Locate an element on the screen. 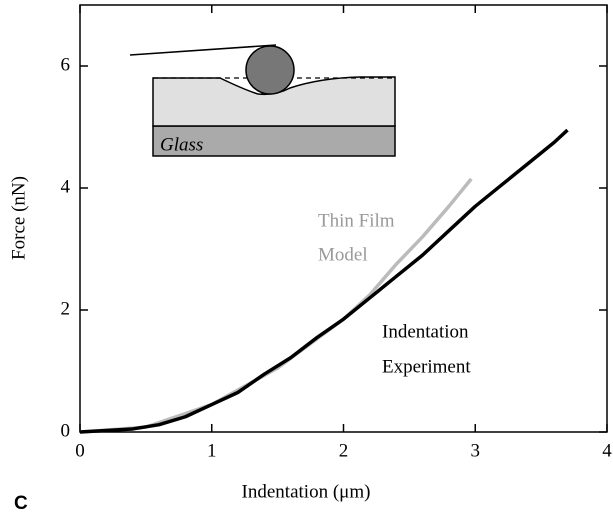 The image size is (613, 516). probe-sphere is located at coordinates (270, 70).